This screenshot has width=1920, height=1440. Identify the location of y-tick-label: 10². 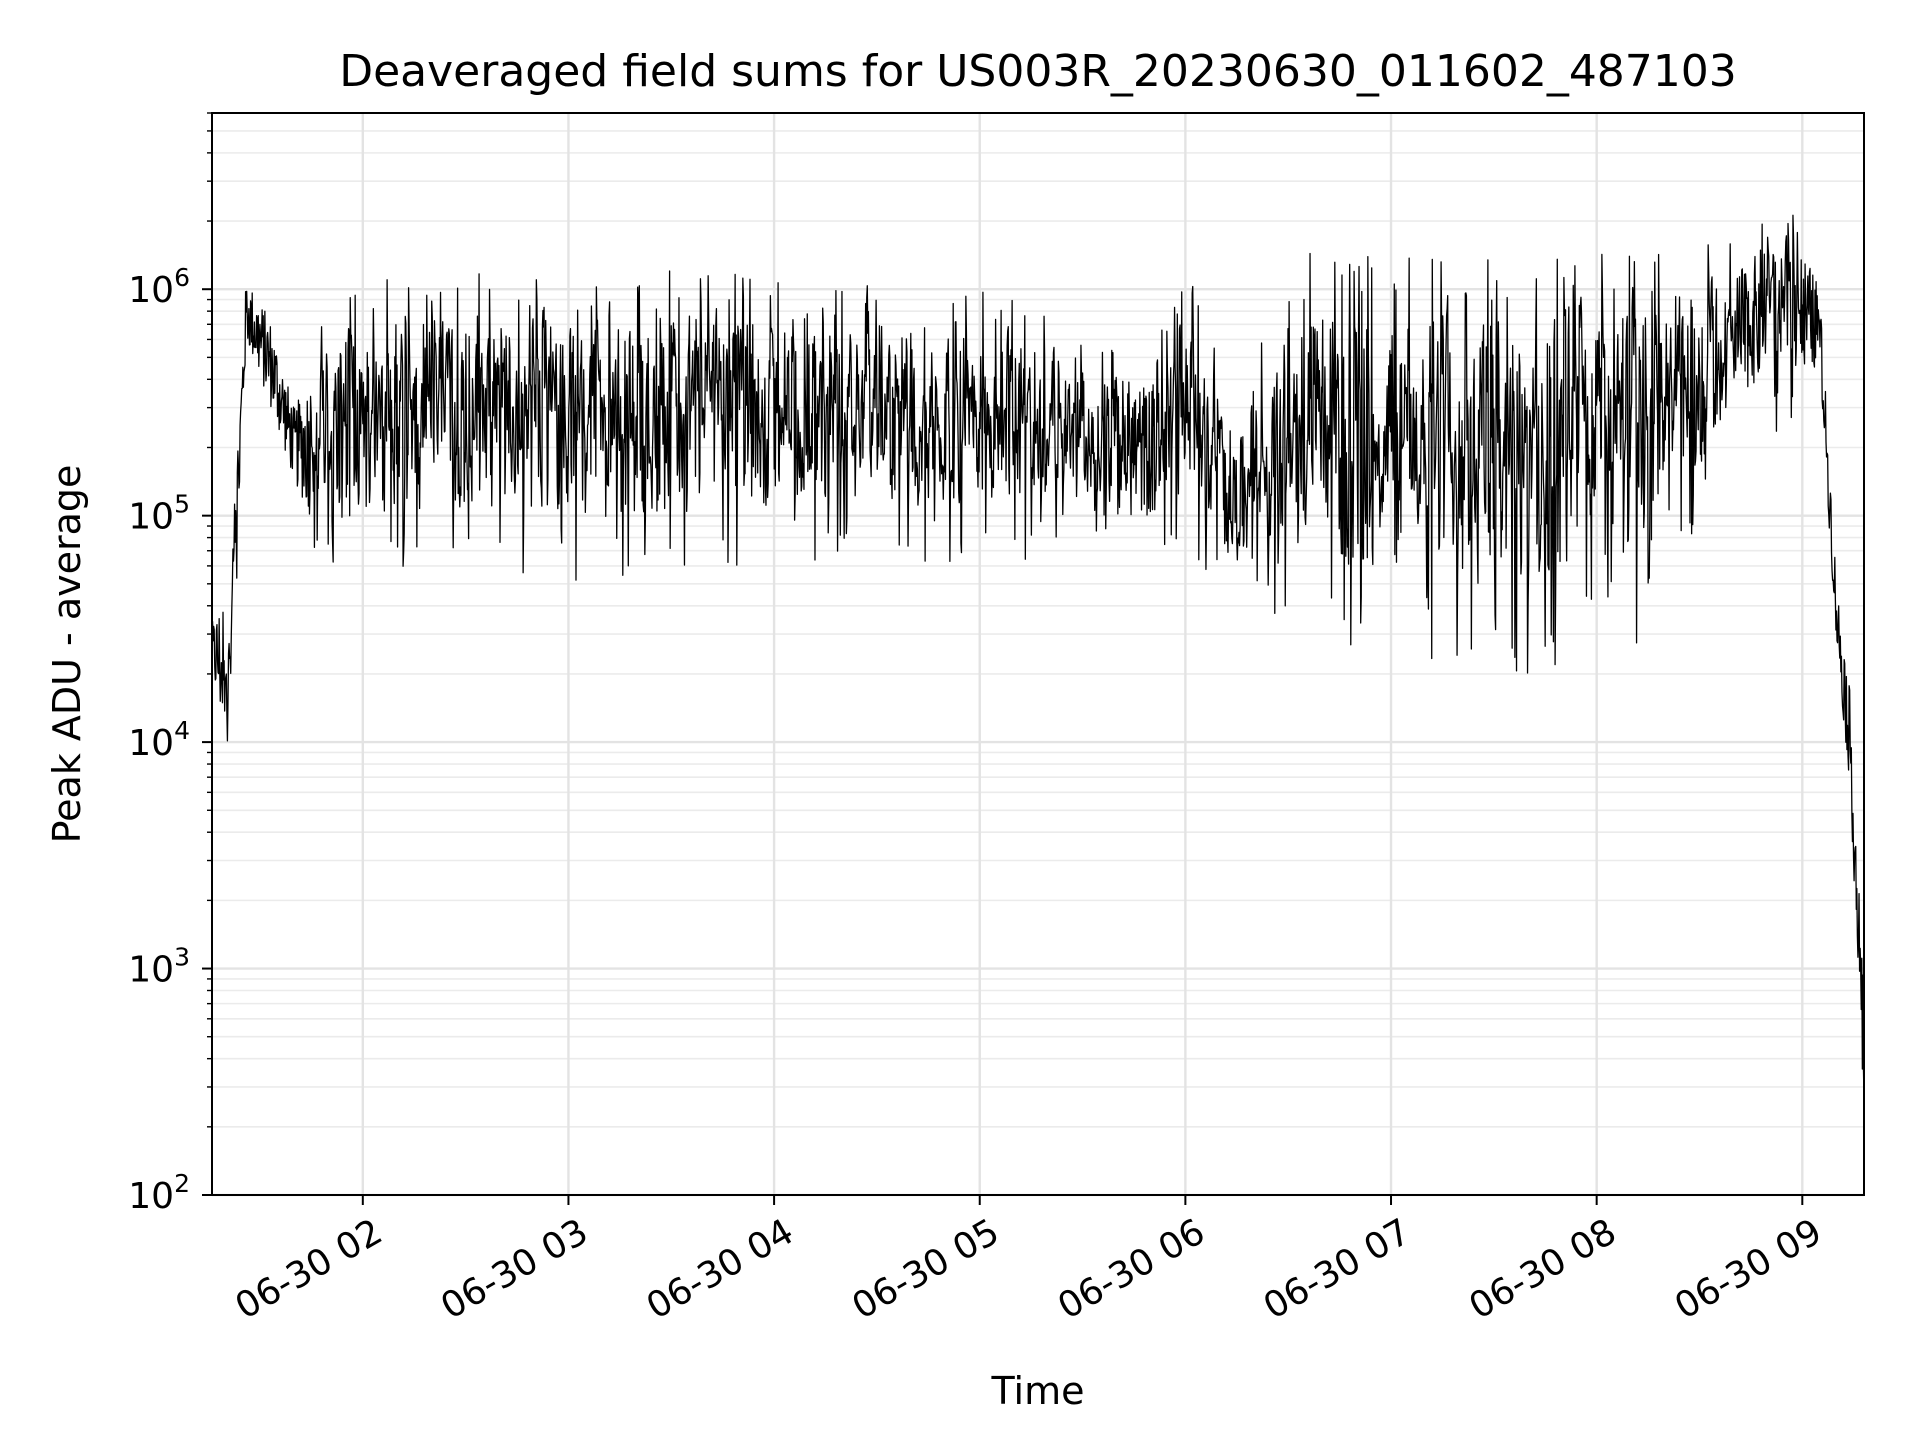
(159, 1193).